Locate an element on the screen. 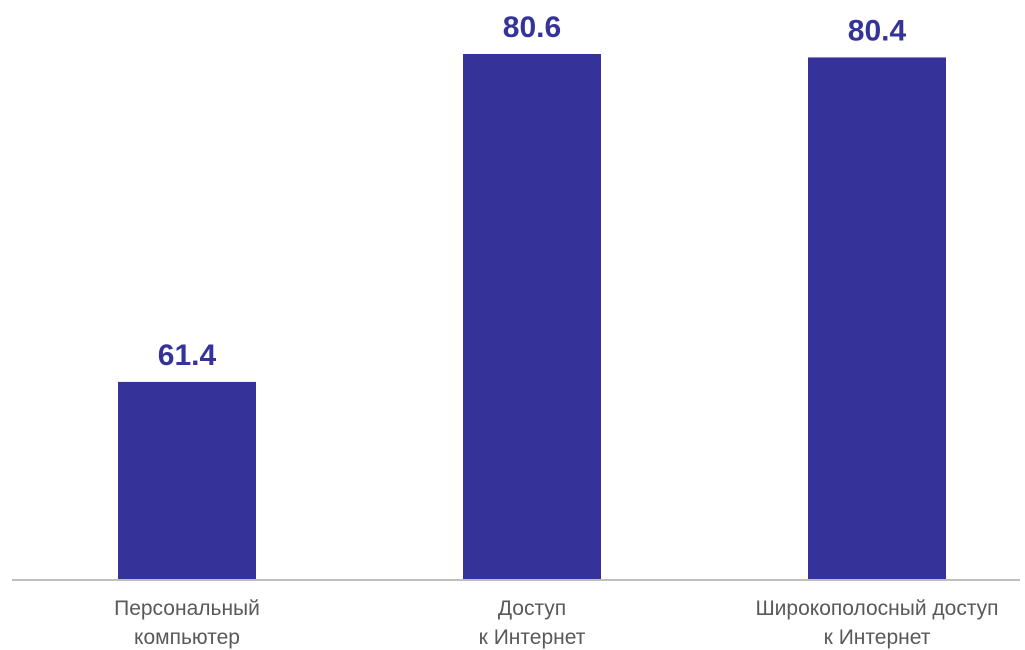  category-label-1-line-2: компьютер is located at coordinates (187, 637).